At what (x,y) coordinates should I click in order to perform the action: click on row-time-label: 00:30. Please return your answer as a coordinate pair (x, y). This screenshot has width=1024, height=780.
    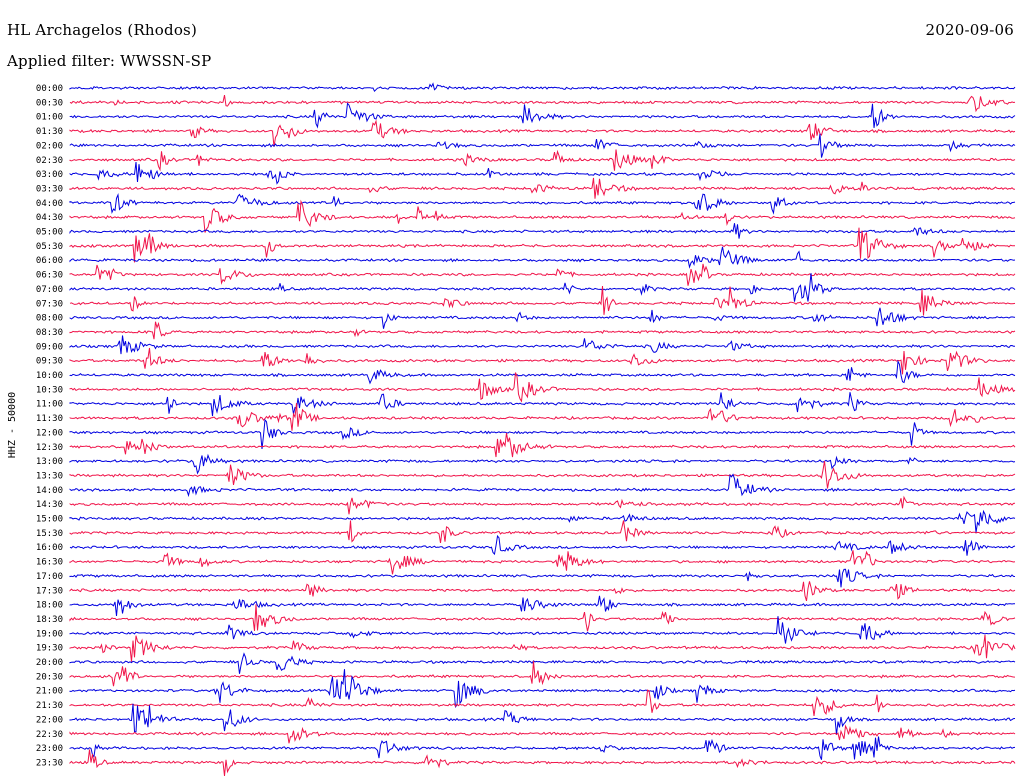
    Looking at the image, I should click on (49, 103).